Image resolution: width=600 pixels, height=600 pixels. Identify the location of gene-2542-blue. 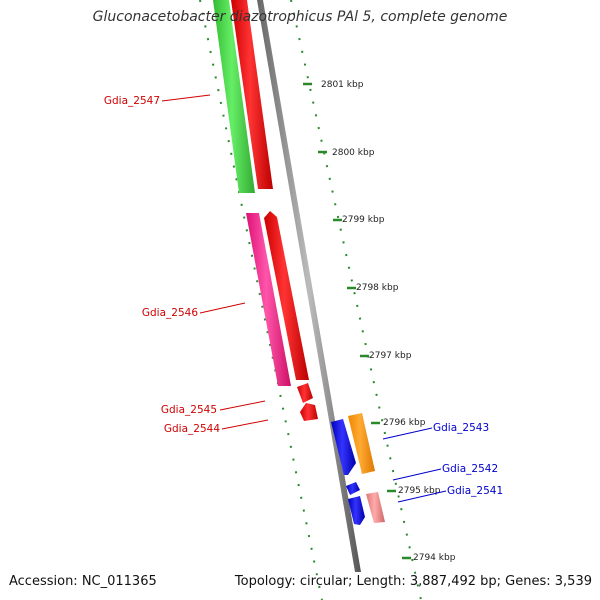
(356, 510).